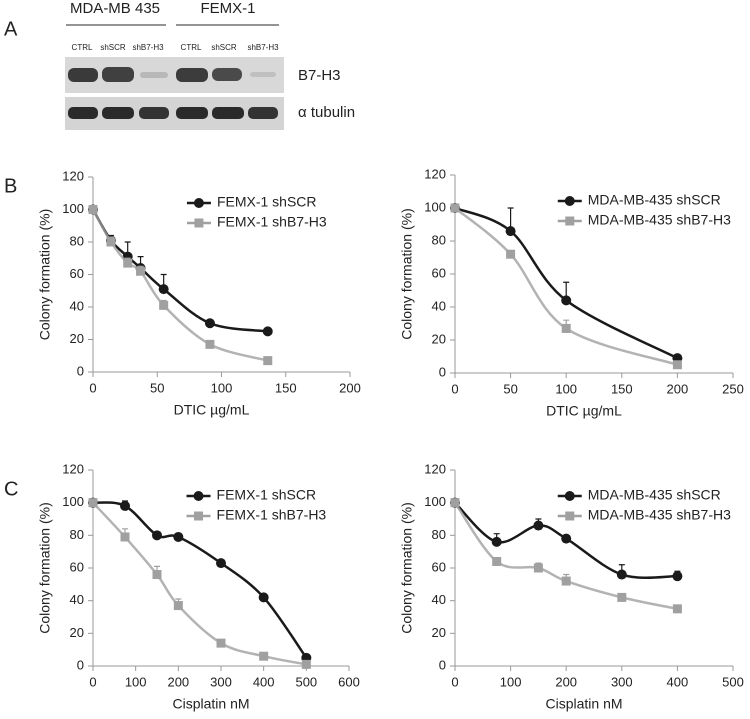 This screenshot has width=750, height=719. I want to click on x-tick-label: 400, so click(264, 681).